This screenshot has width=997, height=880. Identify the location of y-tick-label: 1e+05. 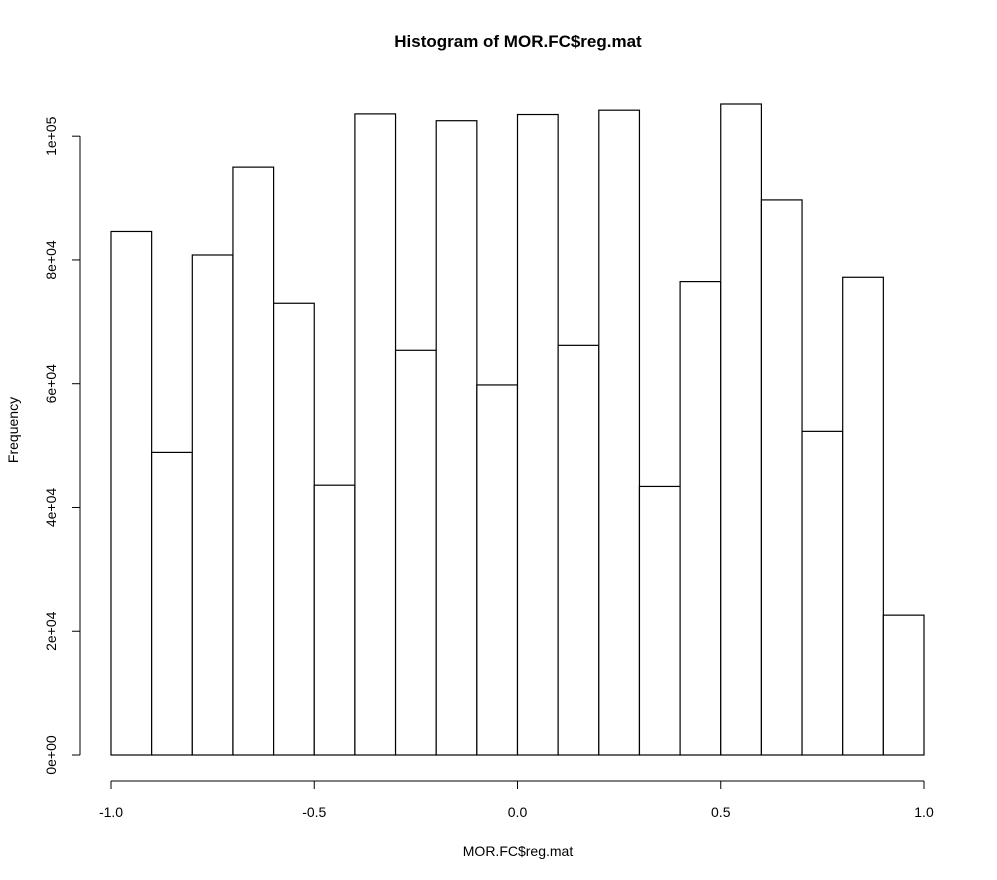
(51, 136).